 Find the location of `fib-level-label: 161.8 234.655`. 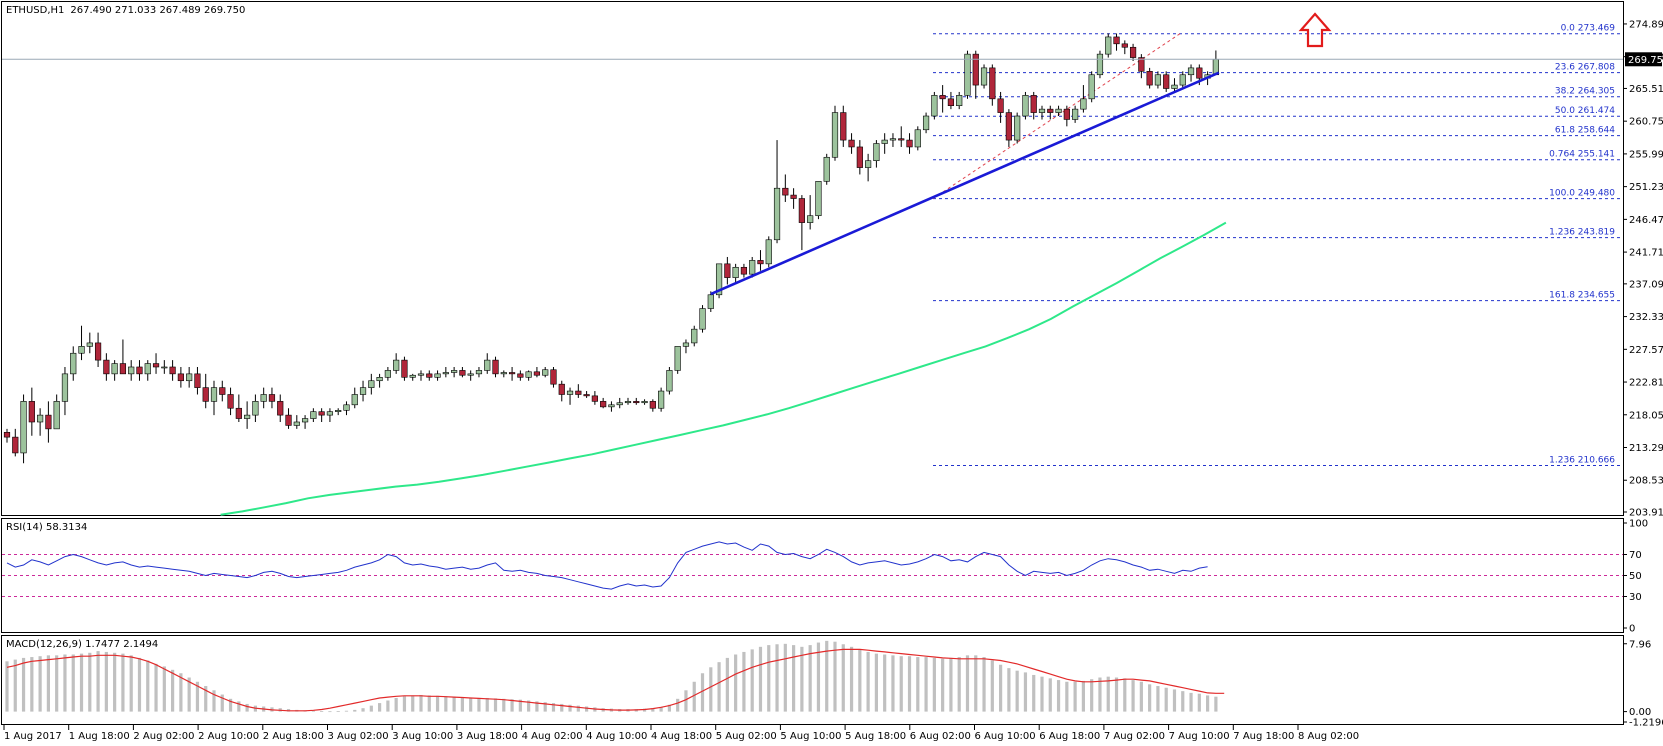

fib-level-label: 161.8 234.655 is located at coordinates (1582, 296).